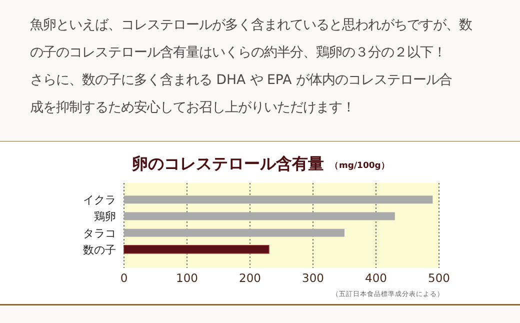 The image size is (520, 323). Describe the element at coordinates (360, 166) in the screenshot. I see `chart-subtitle: （mg/100g）` at that location.